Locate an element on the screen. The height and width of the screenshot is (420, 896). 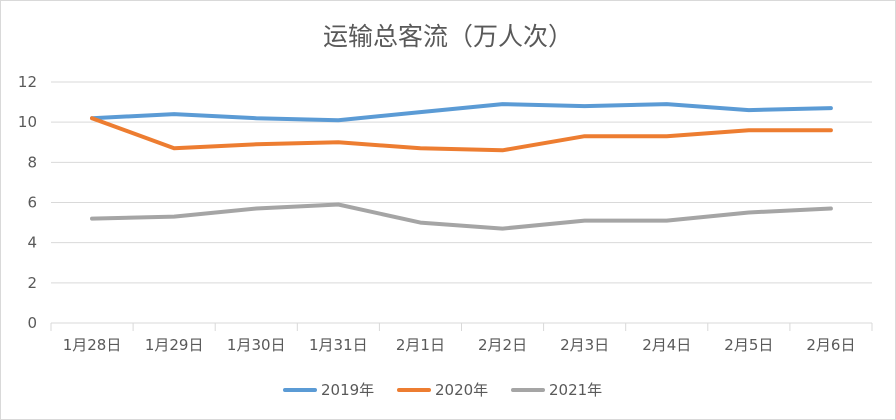
legend-label: 2019年 is located at coordinates (347, 390).